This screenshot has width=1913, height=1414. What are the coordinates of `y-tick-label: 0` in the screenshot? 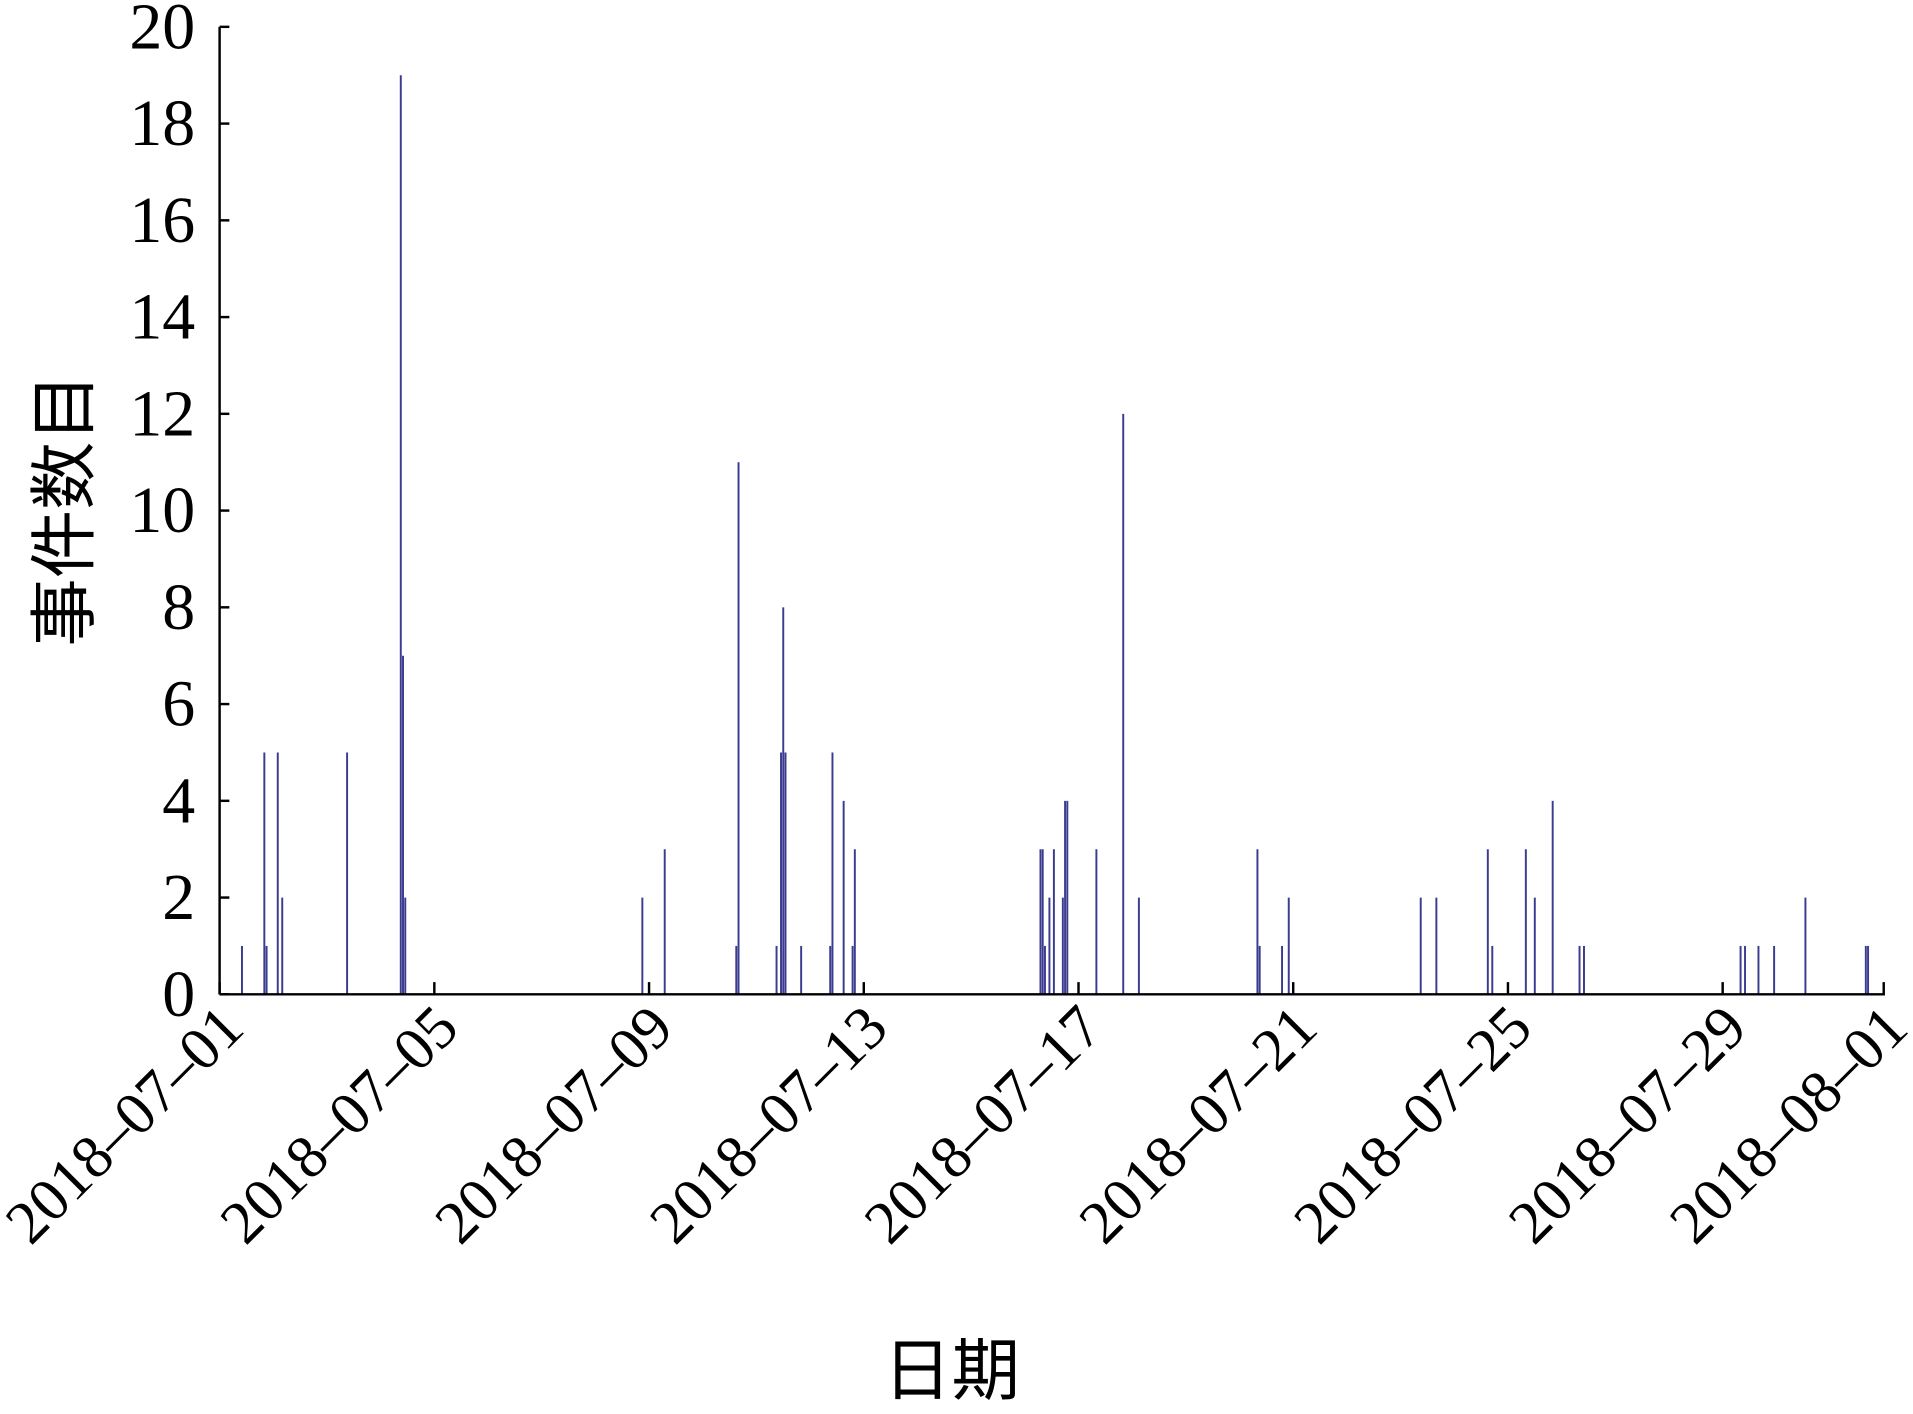 It's located at (178, 994).